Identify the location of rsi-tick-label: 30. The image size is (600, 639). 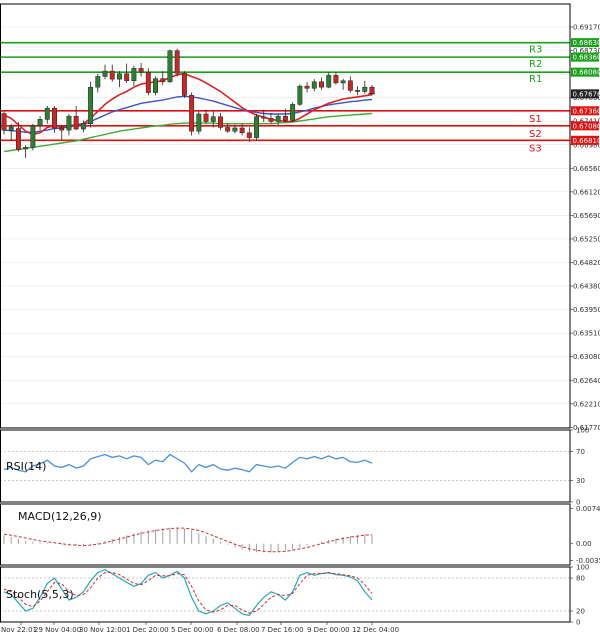
(580, 481).